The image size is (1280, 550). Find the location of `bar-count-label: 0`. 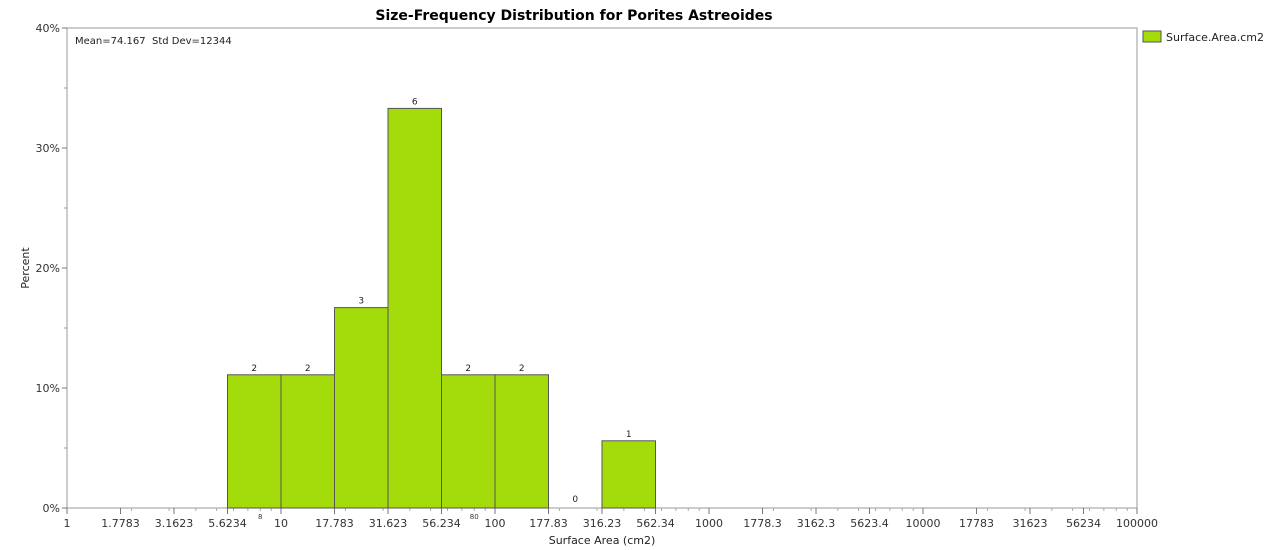

bar-count-label: 0 is located at coordinates (575, 500).